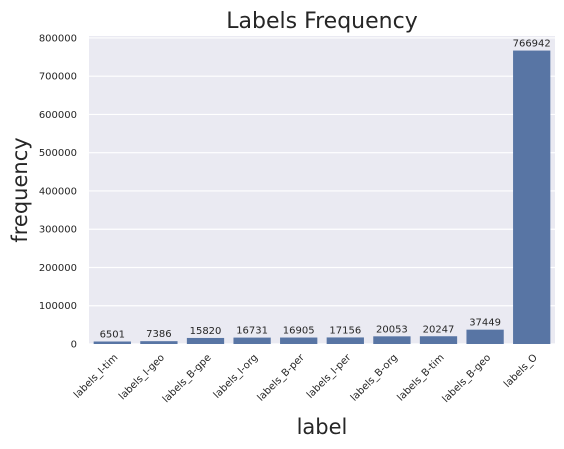  I want to click on bar-labels_B-per, so click(299, 340).